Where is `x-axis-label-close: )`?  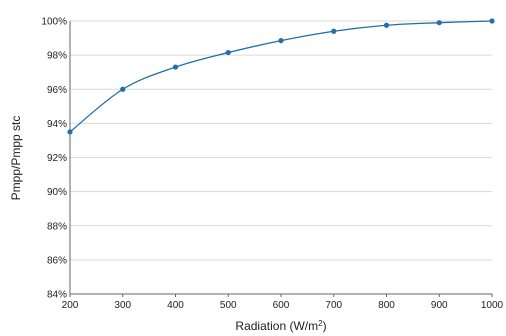
x-axis-label-close: ) is located at coordinates (325, 326).